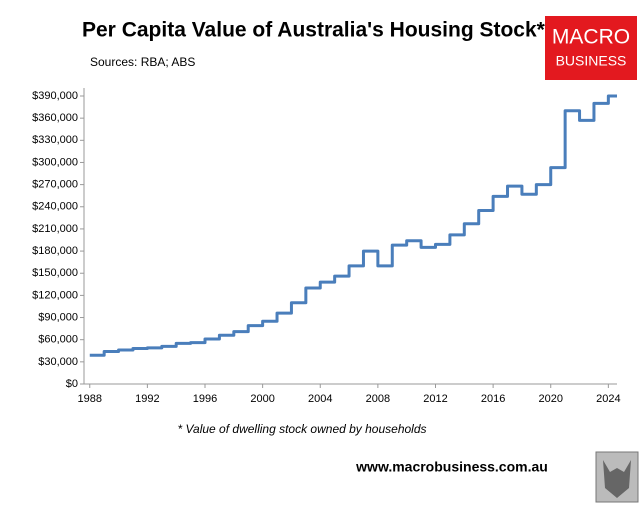 The width and height of the screenshot is (643, 513). Describe the element at coordinates (72, 384) in the screenshot. I see `y-tick-label: $0` at that location.